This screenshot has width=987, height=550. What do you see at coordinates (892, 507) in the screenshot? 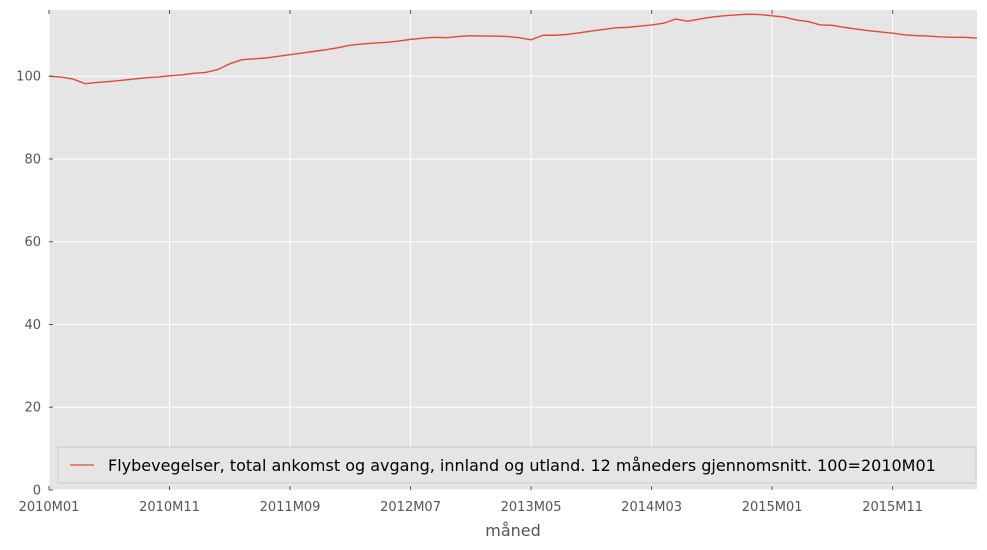
I see `x-tick-label: 2015M11` at bounding box center [892, 507].